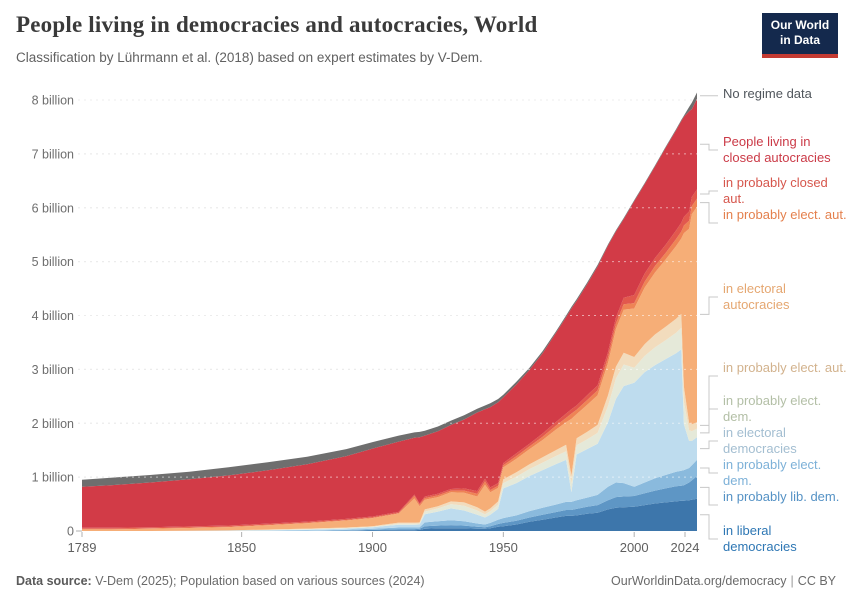 Image resolution: width=850 pixels, height=600 pixels. I want to click on x-axis-tick-label: 2000, so click(634, 547).